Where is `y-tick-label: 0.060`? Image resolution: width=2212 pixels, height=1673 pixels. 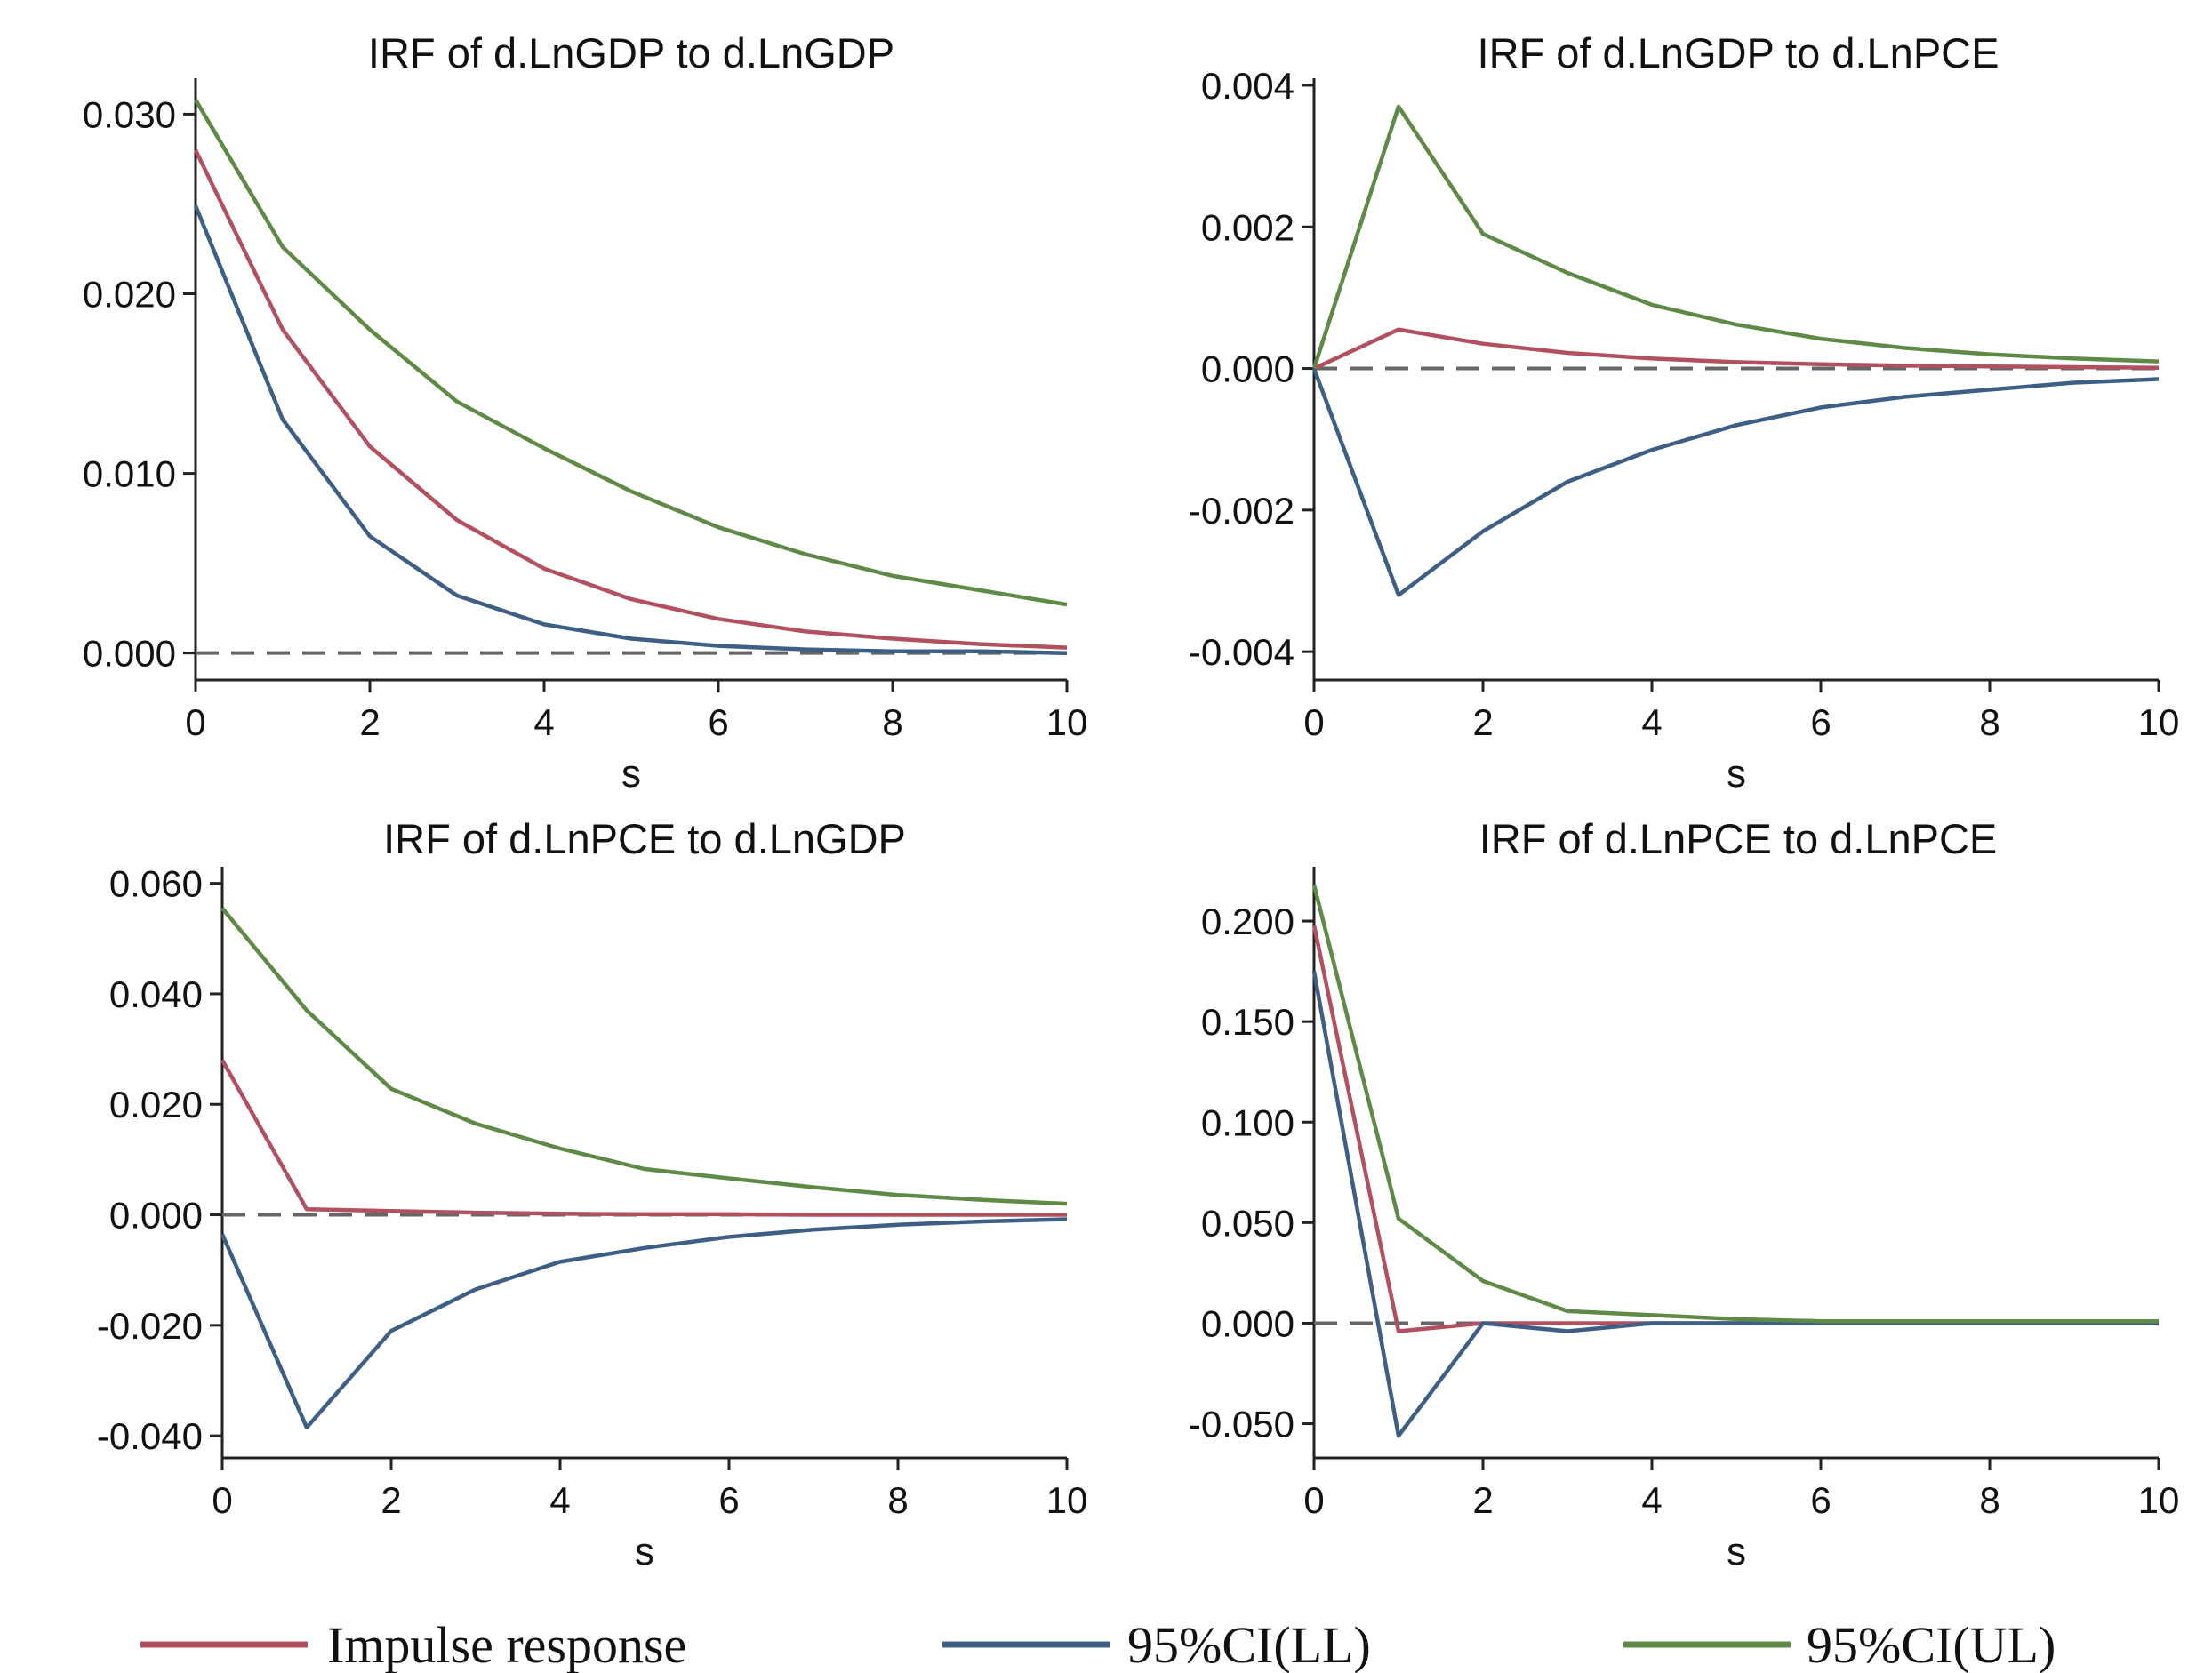 y-tick-label: 0.060 is located at coordinates (156, 884).